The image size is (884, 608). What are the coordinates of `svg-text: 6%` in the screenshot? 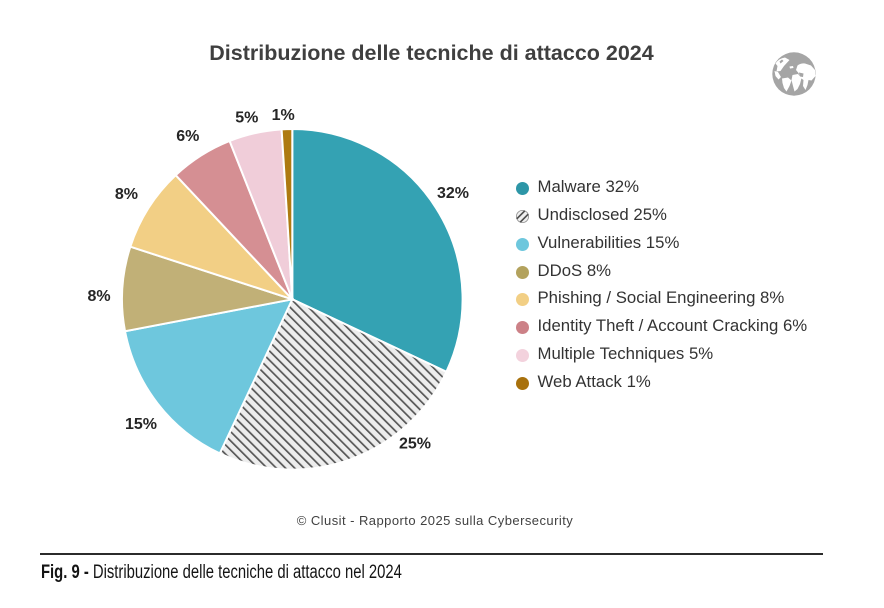 It's located at (187, 136).